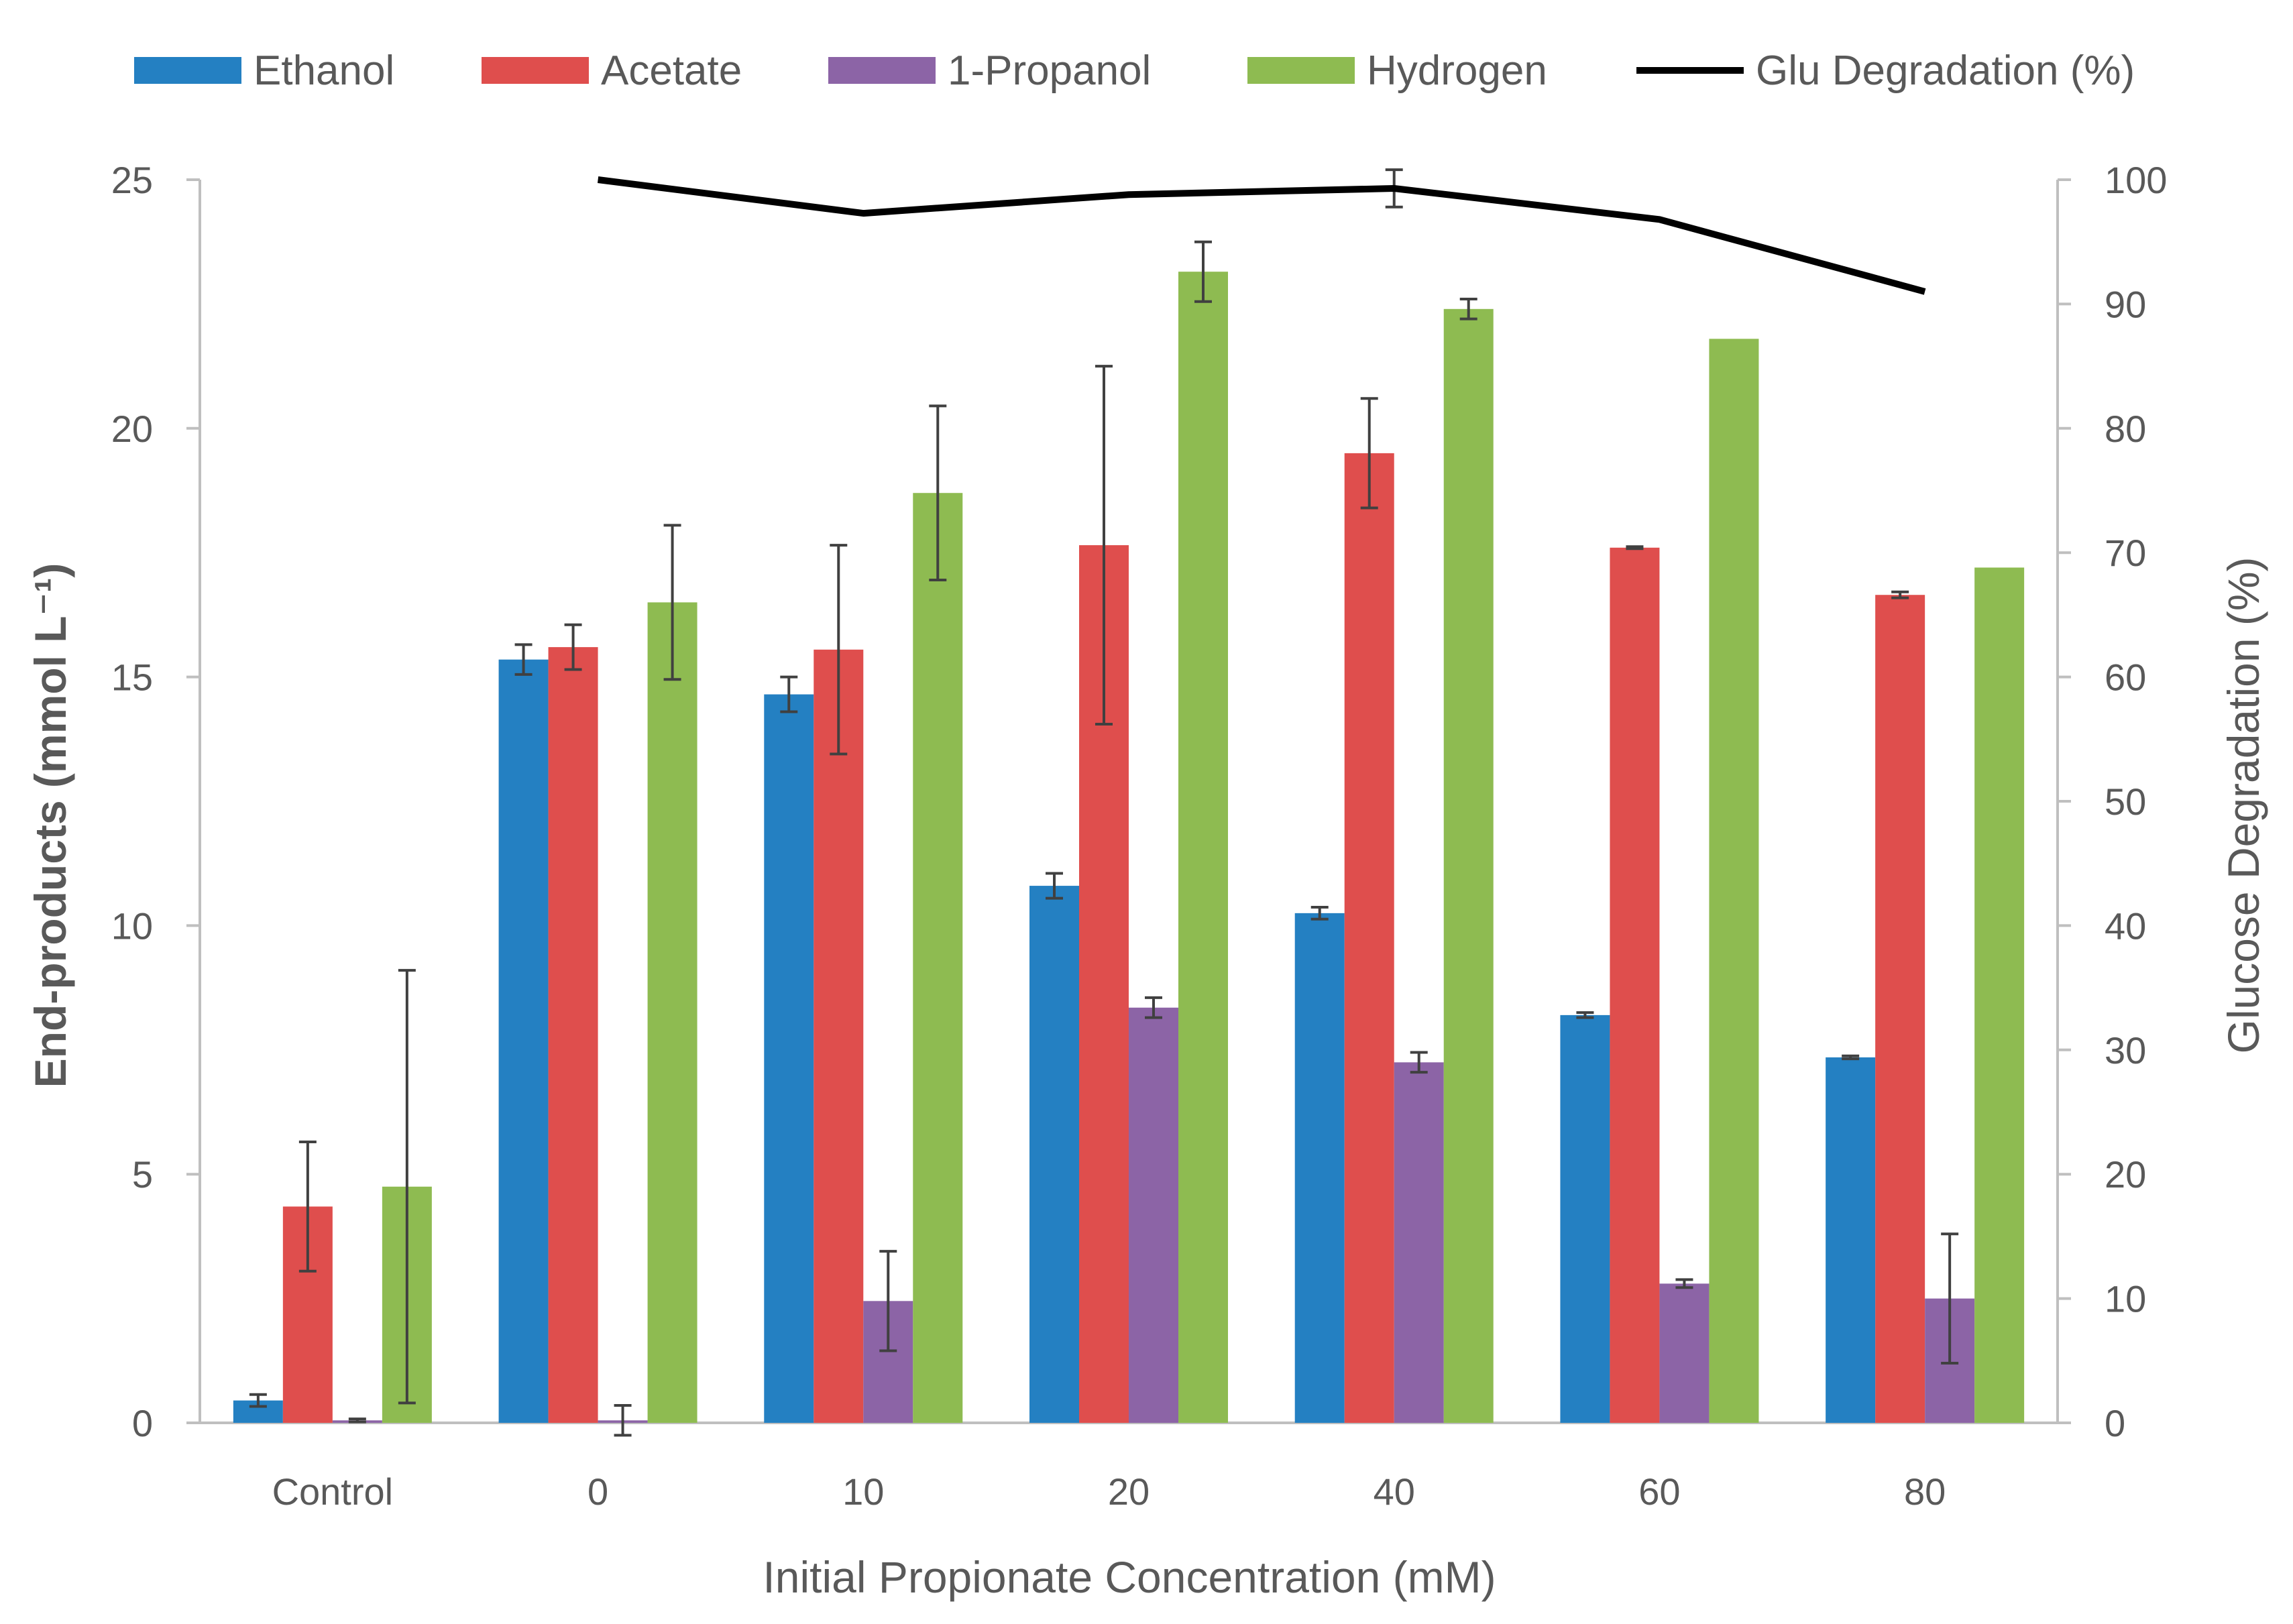  What do you see at coordinates (1394, 1491) in the screenshot?
I see `x-tick-label: 40` at bounding box center [1394, 1491].